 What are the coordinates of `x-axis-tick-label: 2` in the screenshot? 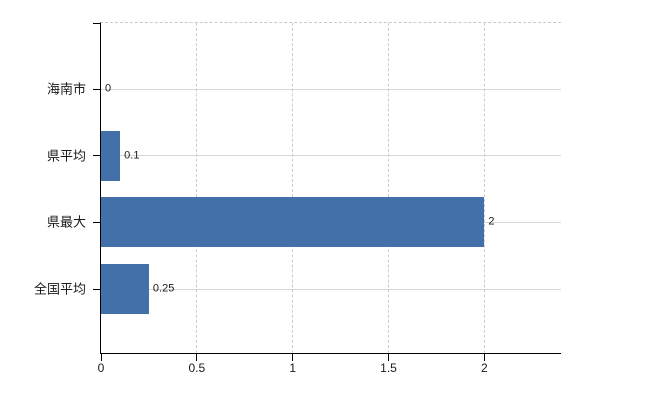 It's located at (484, 368).